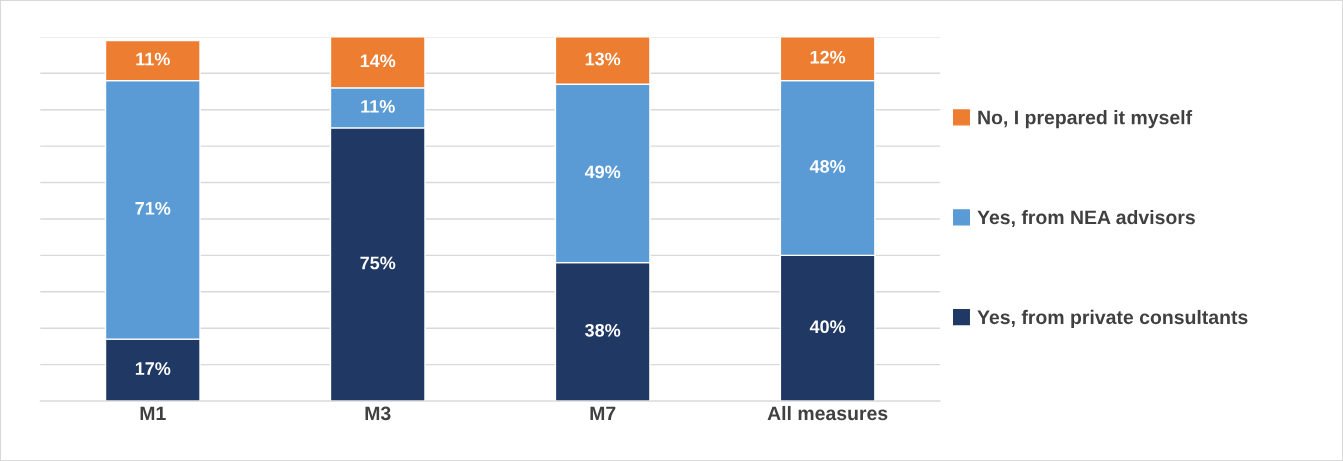 This screenshot has height=461, width=1343. Describe the element at coordinates (602, 172) in the screenshot. I see `data-label: 49%` at that location.